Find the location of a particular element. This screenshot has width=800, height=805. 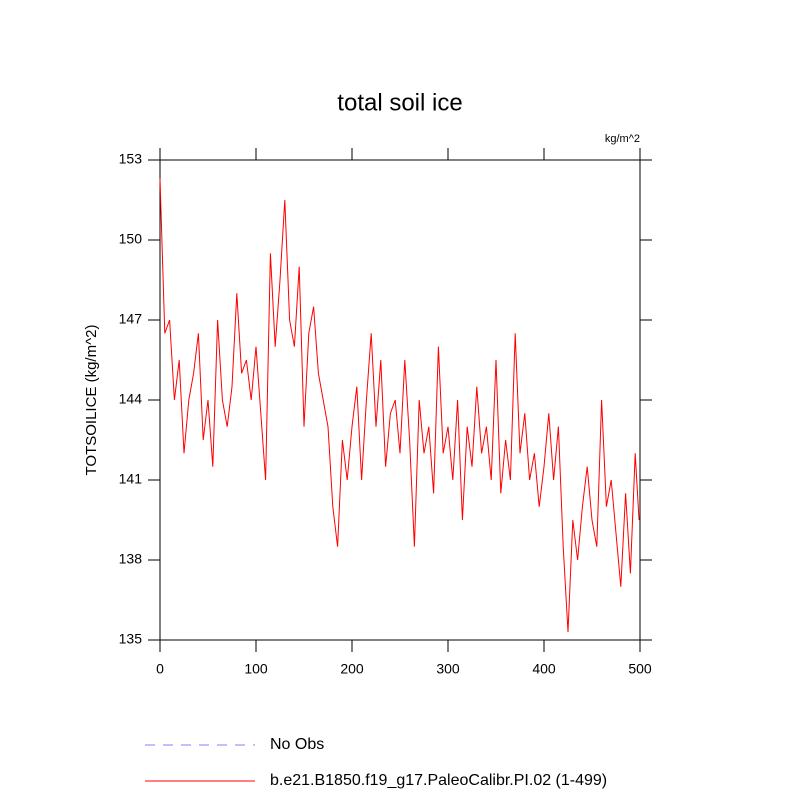

x-tick-label: 400 is located at coordinates (544, 669).